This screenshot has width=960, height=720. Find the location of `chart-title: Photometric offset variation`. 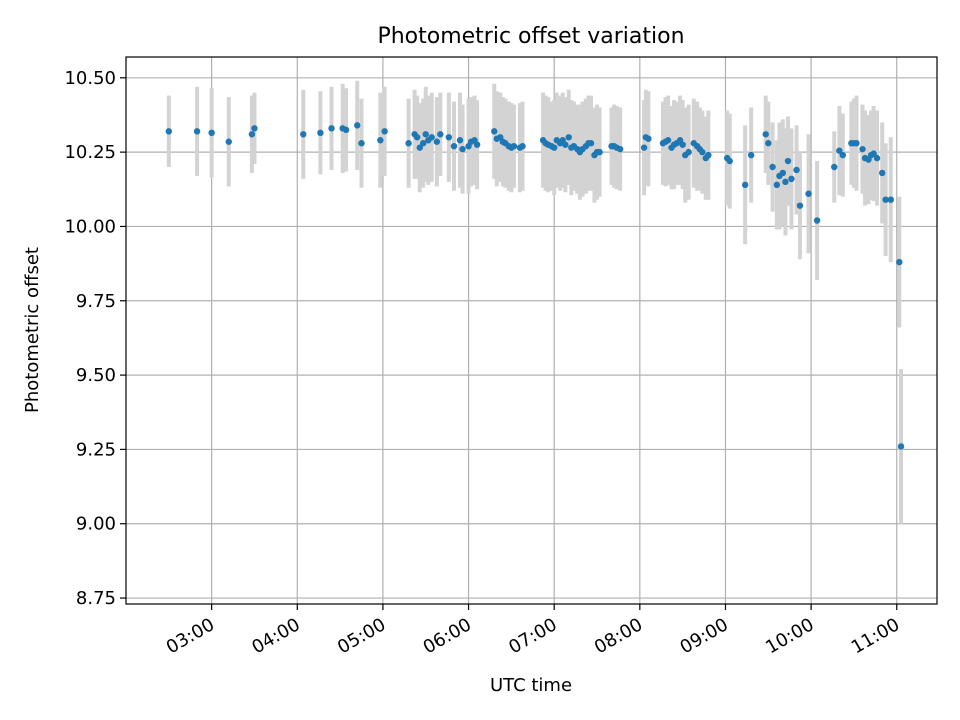

chart-title: Photometric offset variation is located at coordinates (530, 36).